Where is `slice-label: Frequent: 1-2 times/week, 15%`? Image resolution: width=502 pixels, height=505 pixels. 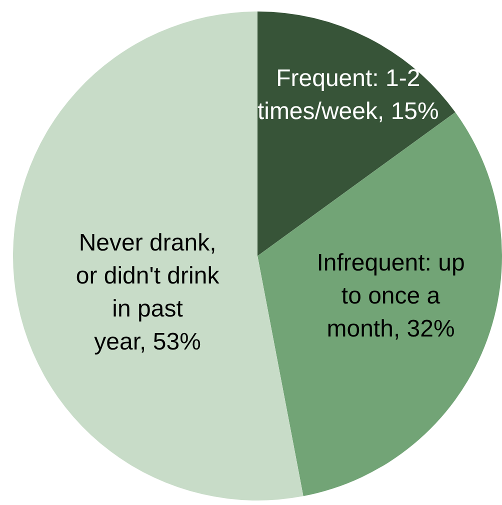
slice-label: Frequent: 1-2 times/week, 15% is located at coordinates (348, 95).